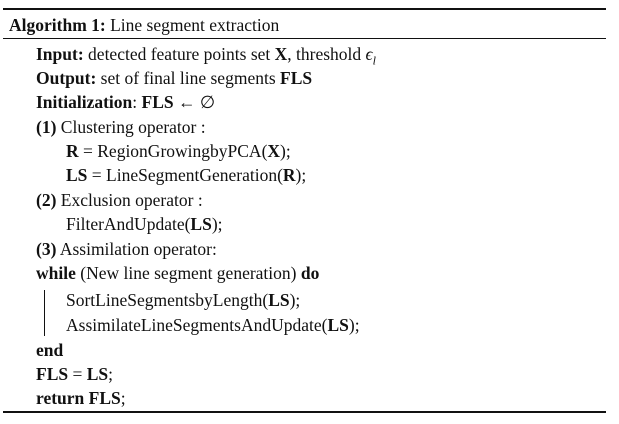 This screenshot has width=619, height=424. What do you see at coordinates (157, 102) in the screenshot?
I see `init-var: FLS` at bounding box center [157, 102].